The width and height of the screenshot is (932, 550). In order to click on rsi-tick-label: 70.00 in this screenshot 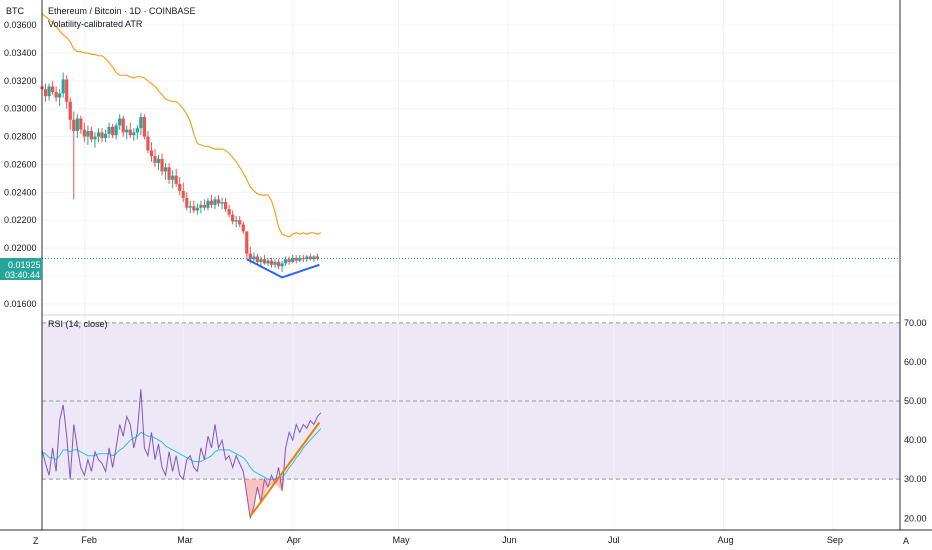, I will do `click(915, 323)`.